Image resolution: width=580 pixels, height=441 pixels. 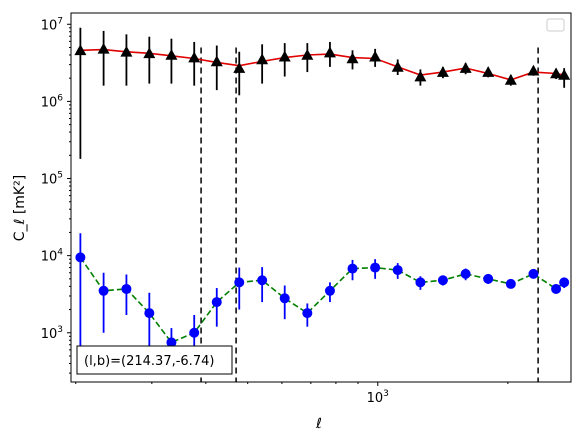 What do you see at coordinates (378, 397) in the screenshot?
I see `x-tick-label-0: 103` at bounding box center [378, 397].